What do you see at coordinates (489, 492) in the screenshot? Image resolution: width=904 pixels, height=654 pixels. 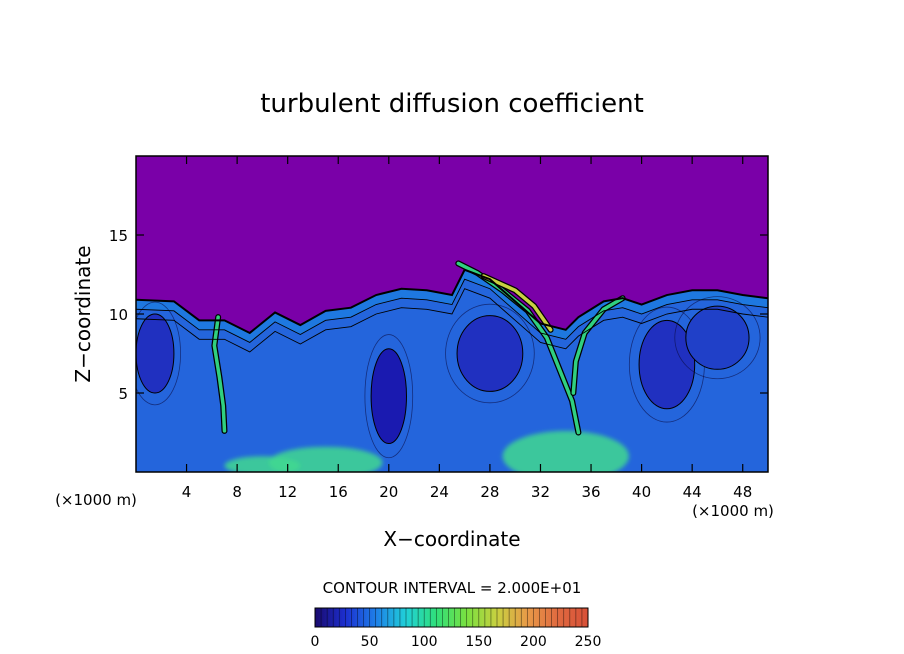 I see `x-tick-label: 28` at bounding box center [489, 492].